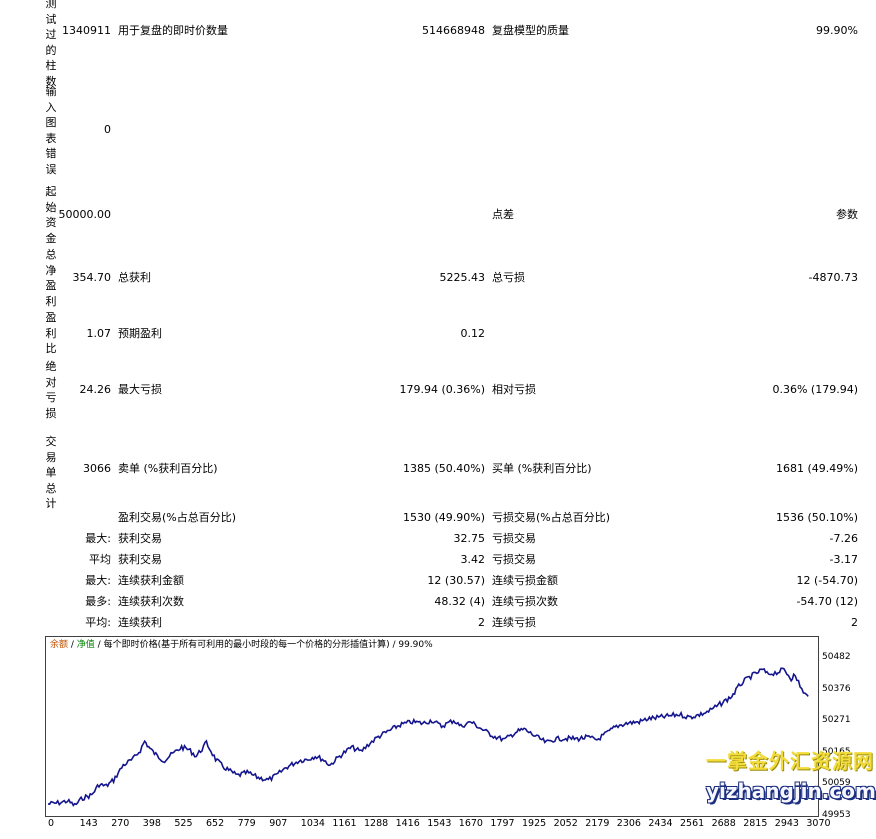  Describe the element at coordinates (459, 601) in the screenshot. I see `value-maximal-consecutive-profit: 48.32 (4)` at that location.